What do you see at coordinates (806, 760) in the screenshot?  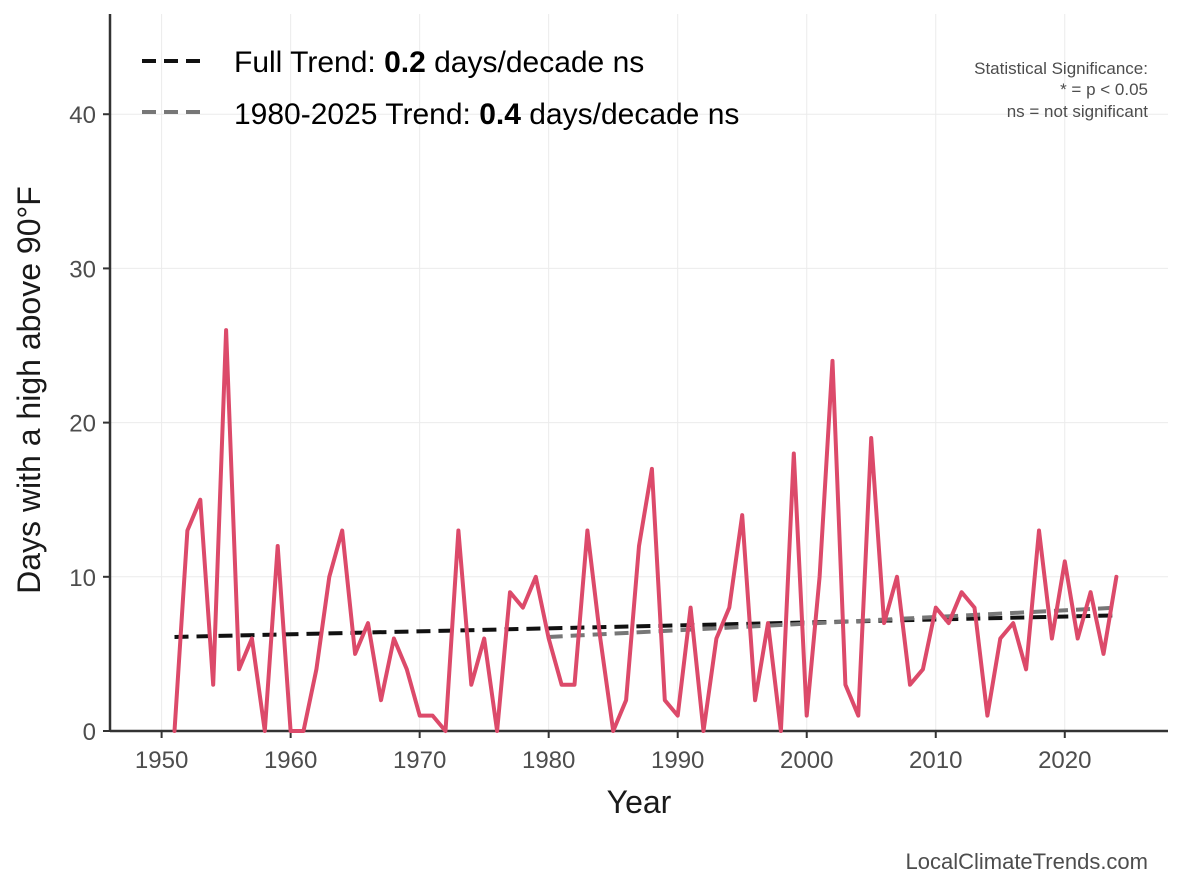 I see `x-tick-label-2000: 2000` at bounding box center [806, 760].